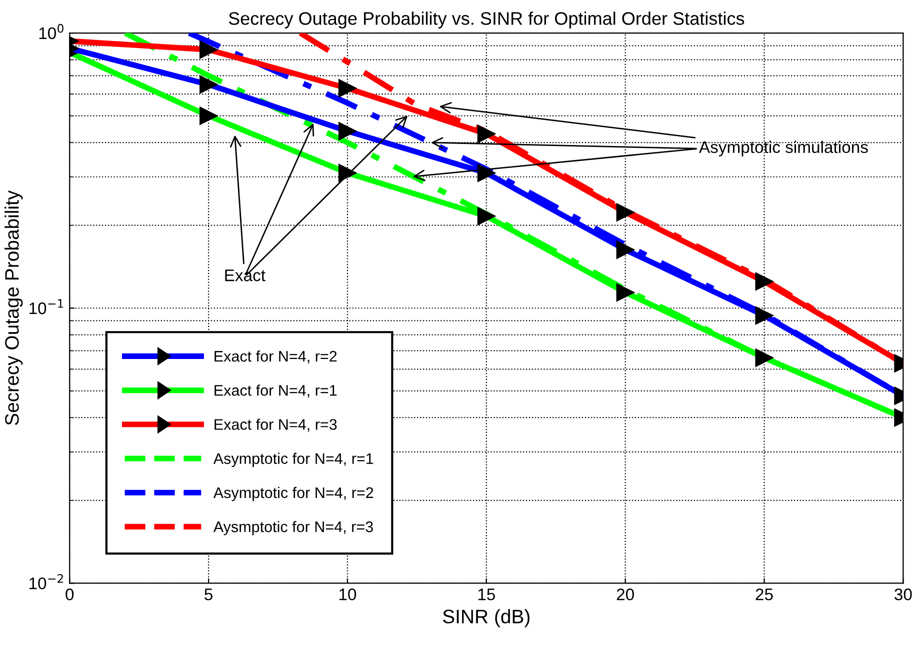 The width and height of the screenshot is (916, 648). Describe the element at coordinates (275, 425) in the screenshot. I see `legend-label: Exact for N=4, r=3` at that location.